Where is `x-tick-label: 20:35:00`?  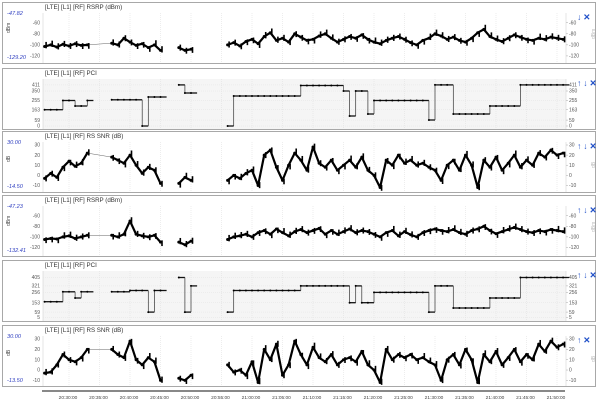
x-tick-label: 20:35:00 is located at coordinates (98, 398).